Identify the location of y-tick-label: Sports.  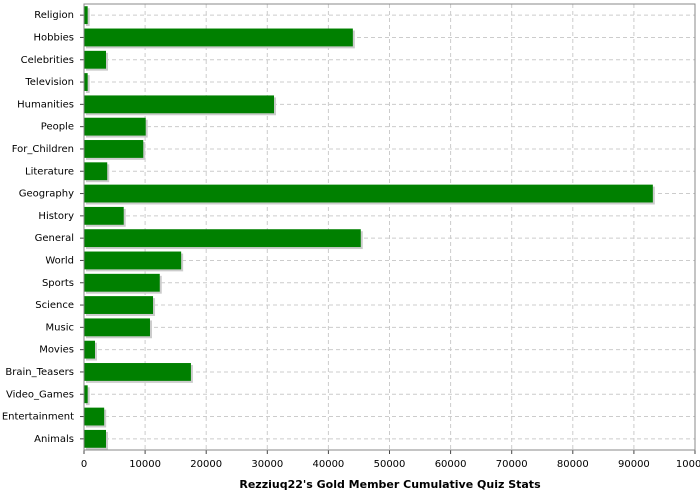
(58, 283).